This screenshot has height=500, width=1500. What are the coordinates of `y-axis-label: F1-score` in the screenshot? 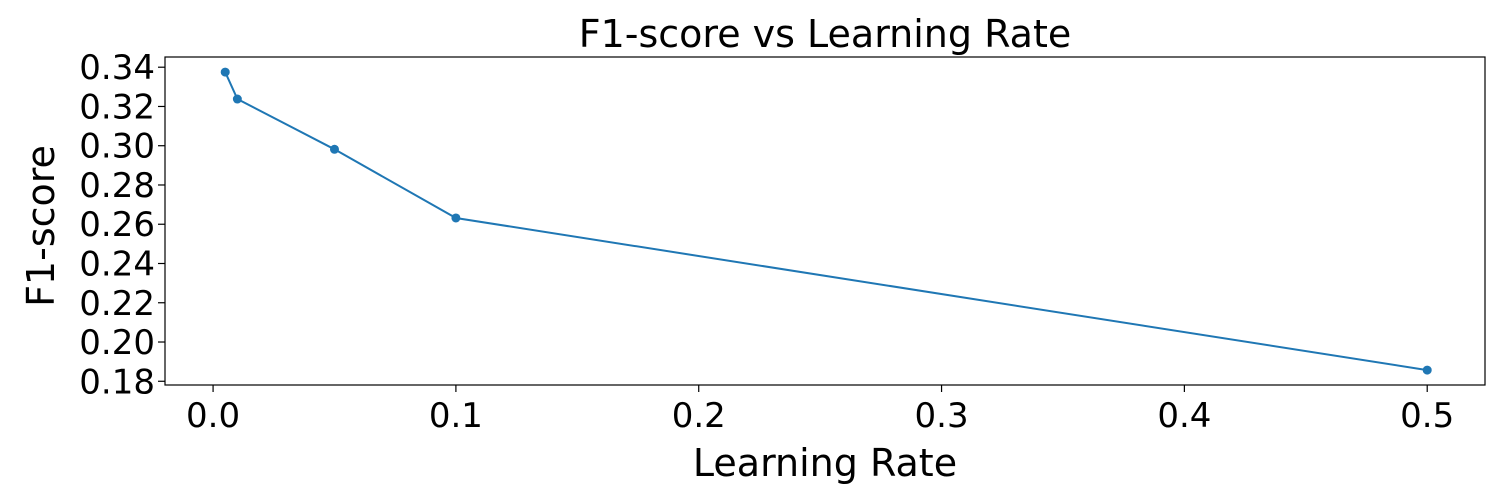 It's located at (41, 226).